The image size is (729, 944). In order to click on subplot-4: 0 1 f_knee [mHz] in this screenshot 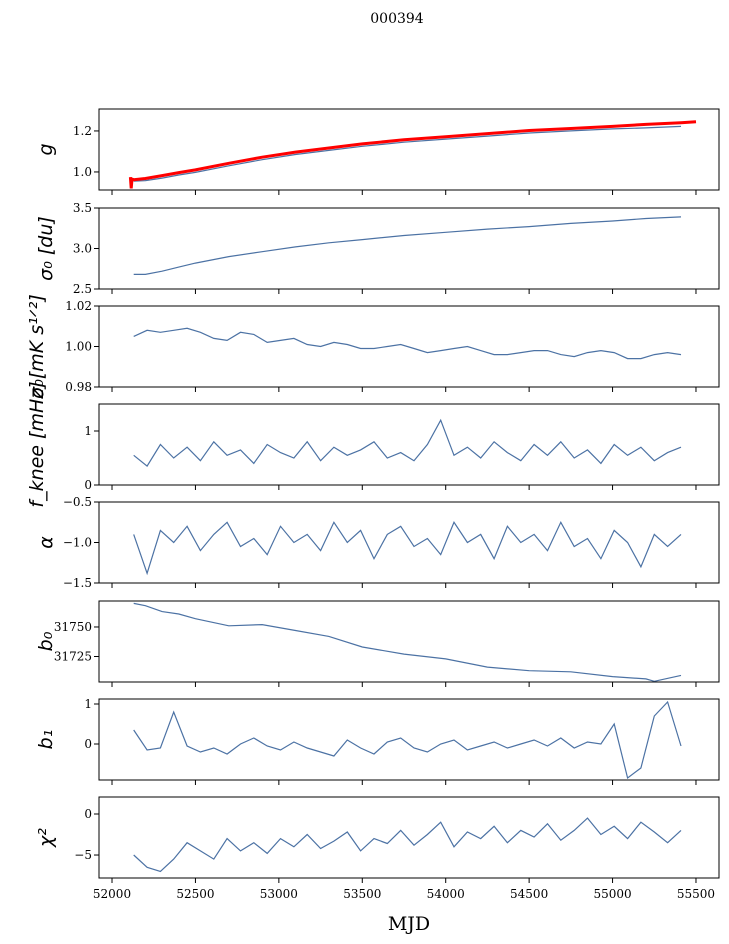, I will do `click(373, 444)`.